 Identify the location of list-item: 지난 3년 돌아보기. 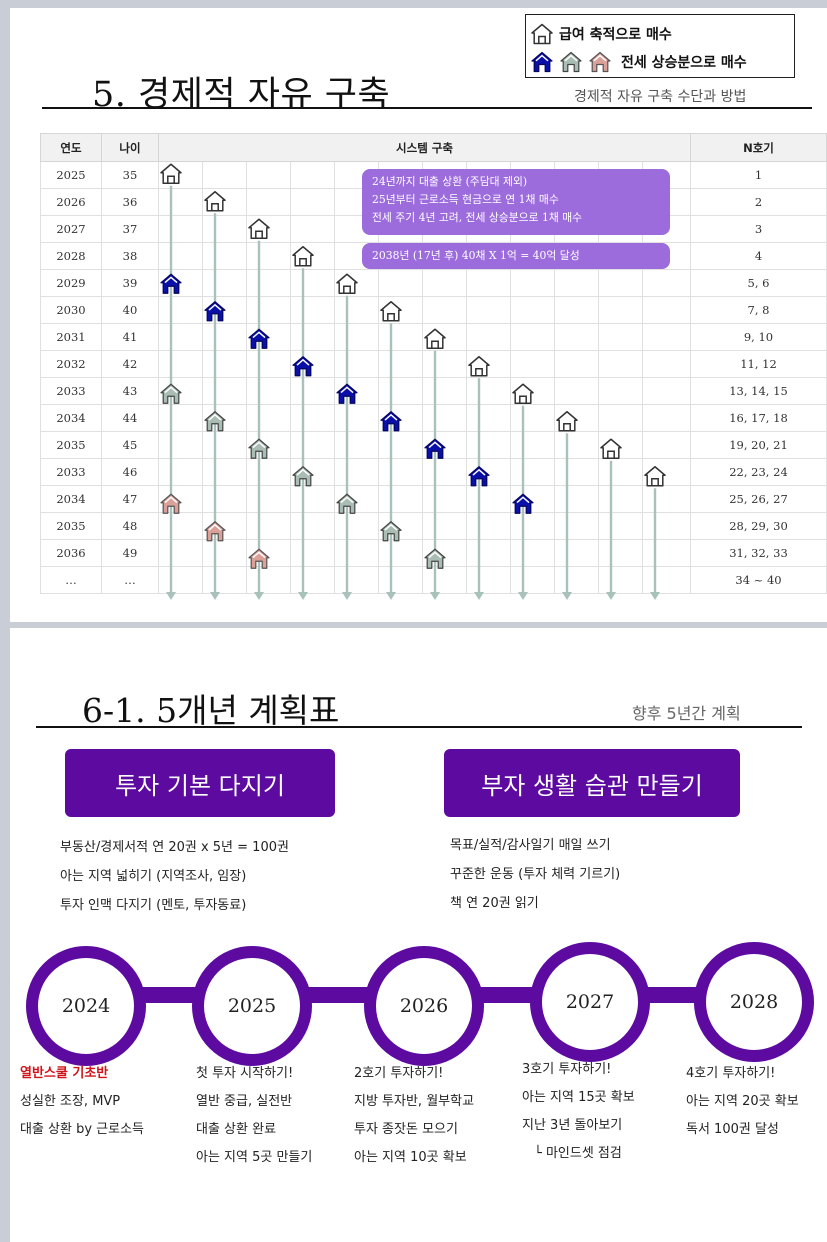
(572, 1125).